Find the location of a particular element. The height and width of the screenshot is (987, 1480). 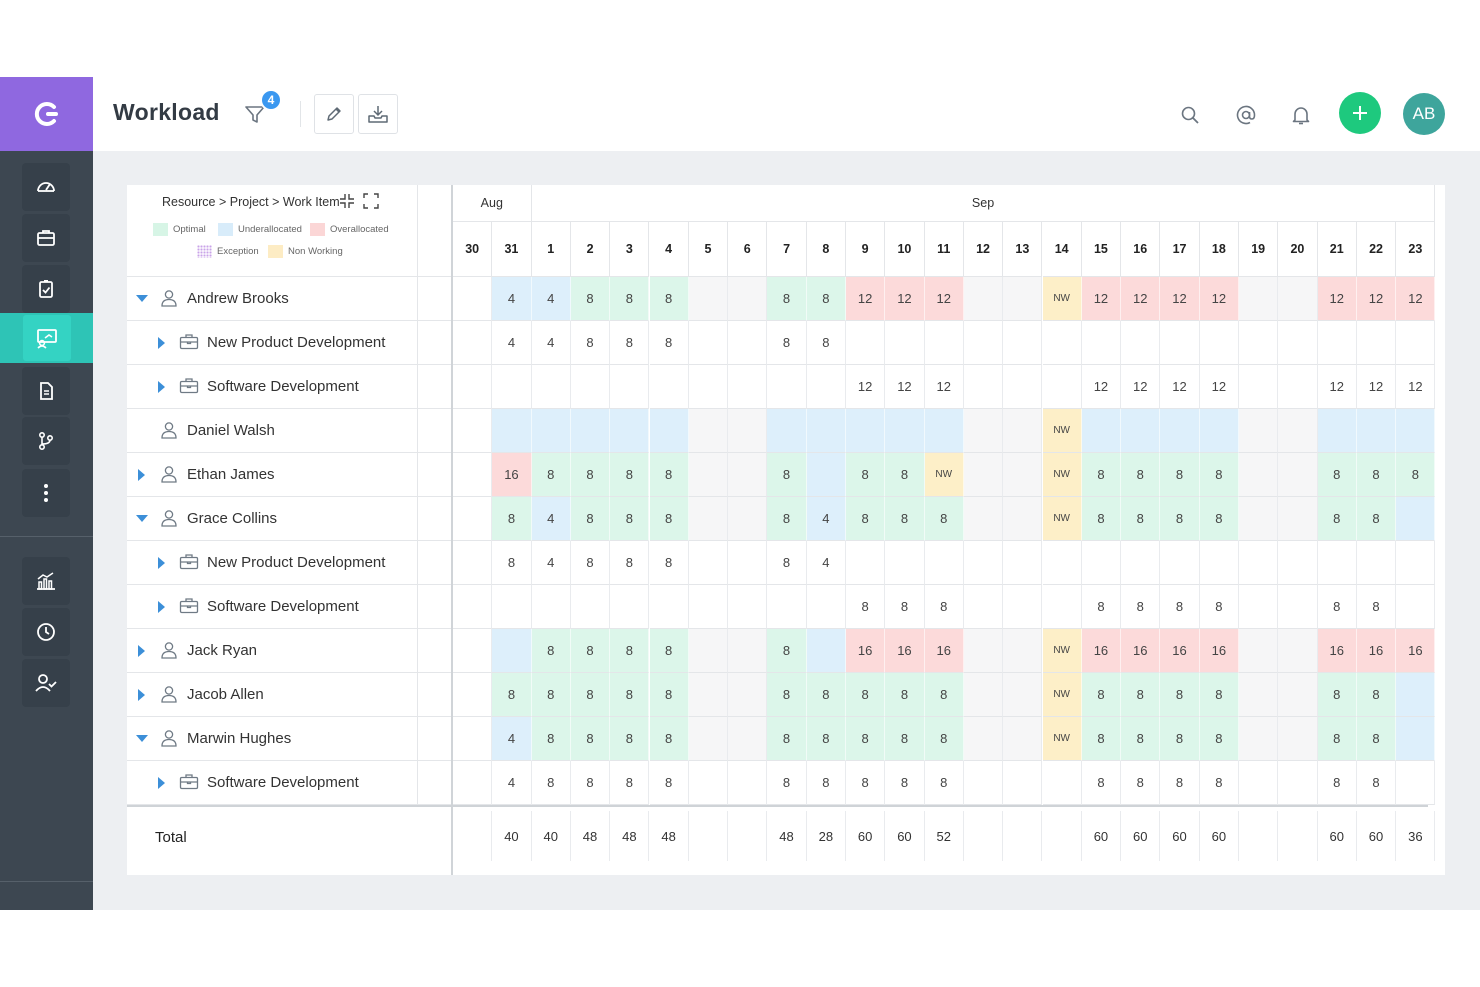

pane-divider is located at coordinates (452, 530).